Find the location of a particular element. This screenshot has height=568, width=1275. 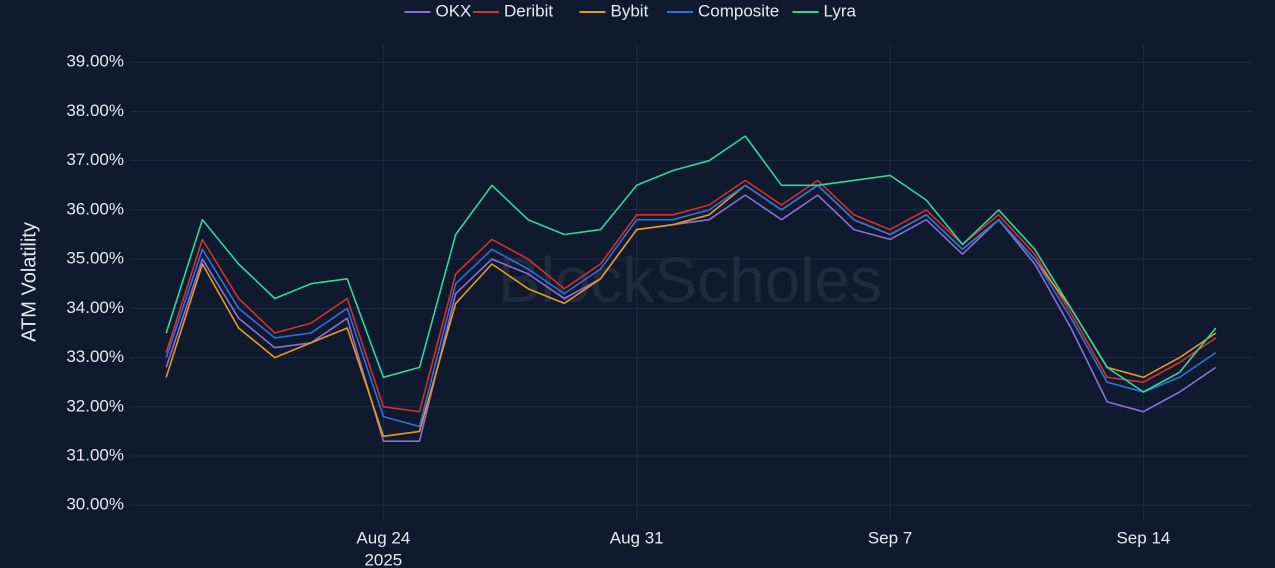

y-tick-label: 30.00% is located at coordinates (95, 504).